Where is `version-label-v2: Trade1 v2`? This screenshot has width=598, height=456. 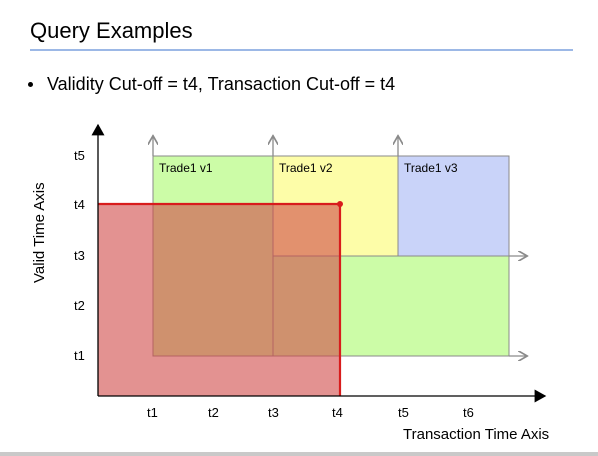 version-label-v2: Trade1 v2 is located at coordinates (306, 168).